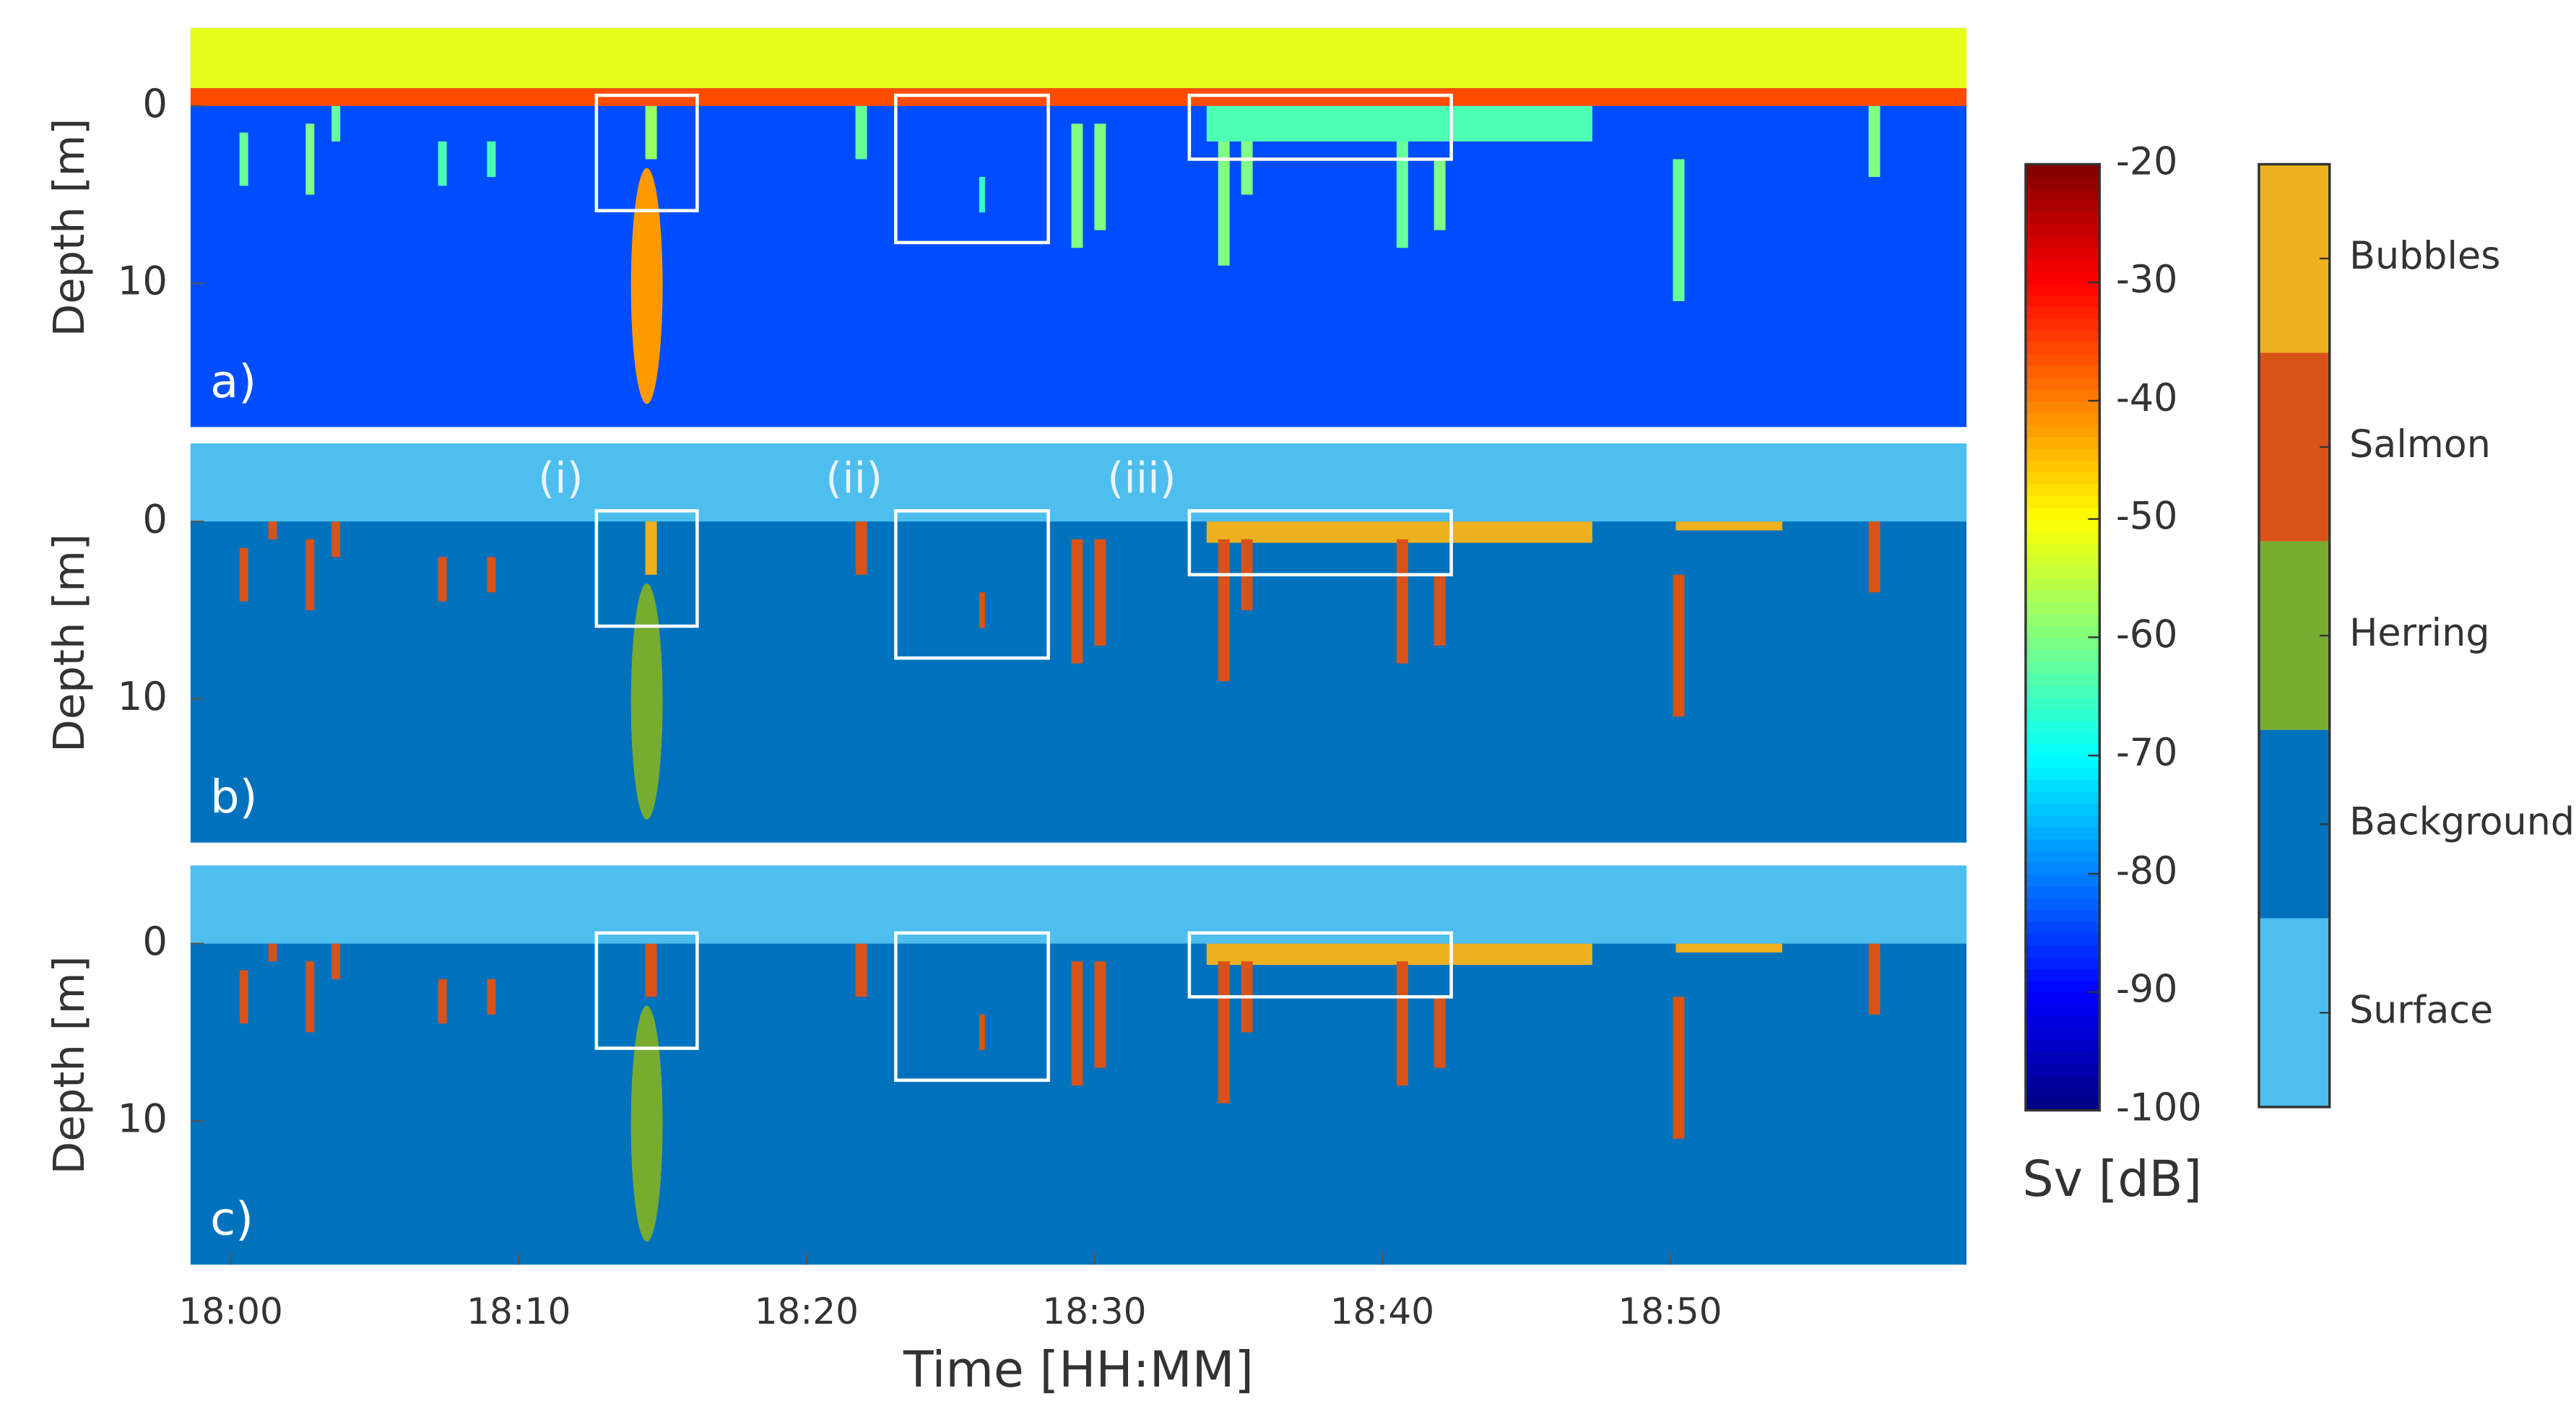  What do you see at coordinates (2146, 634) in the screenshot?
I see `colorbar-tick-label: -60` at bounding box center [2146, 634].